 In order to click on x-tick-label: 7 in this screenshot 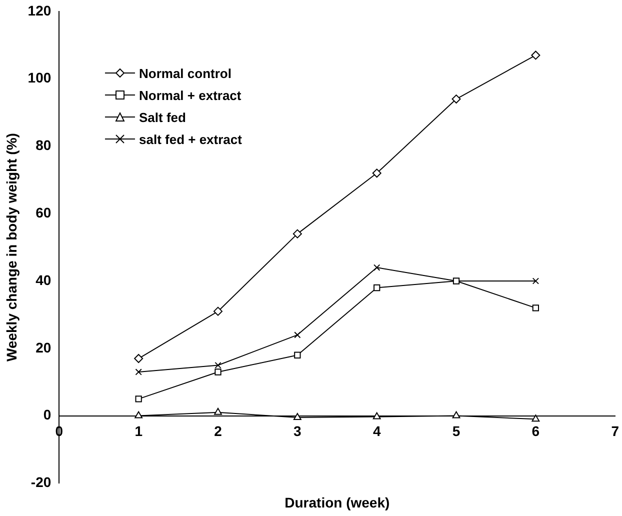, I will do `click(615, 431)`.